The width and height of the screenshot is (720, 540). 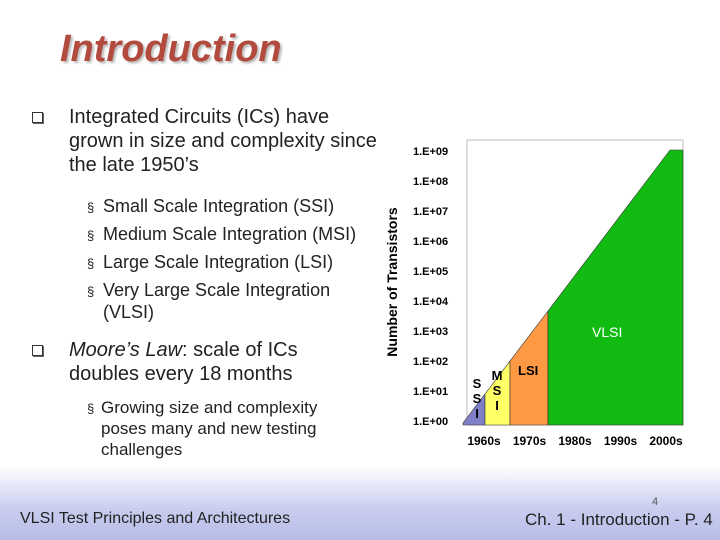 What do you see at coordinates (155, 518) in the screenshot?
I see `footer-text: VLSI Test Principles and Architectures` at bounding box center [155, 518].